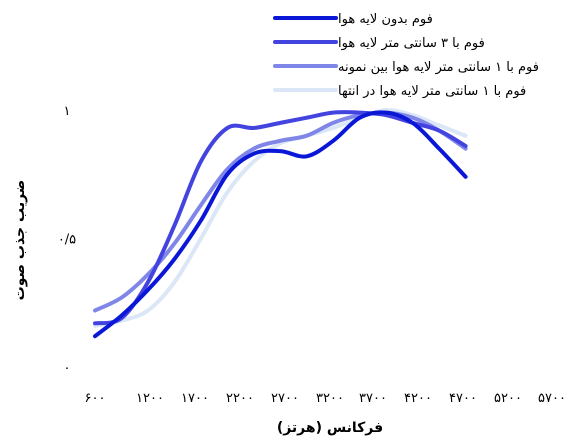  What do you see at coordinates (438, 67) in the screenshot?
I see `legend-label-3: فوم با ۱ سانتی متر لایه هوا بین نمونه` at bounding box center [438, 67].